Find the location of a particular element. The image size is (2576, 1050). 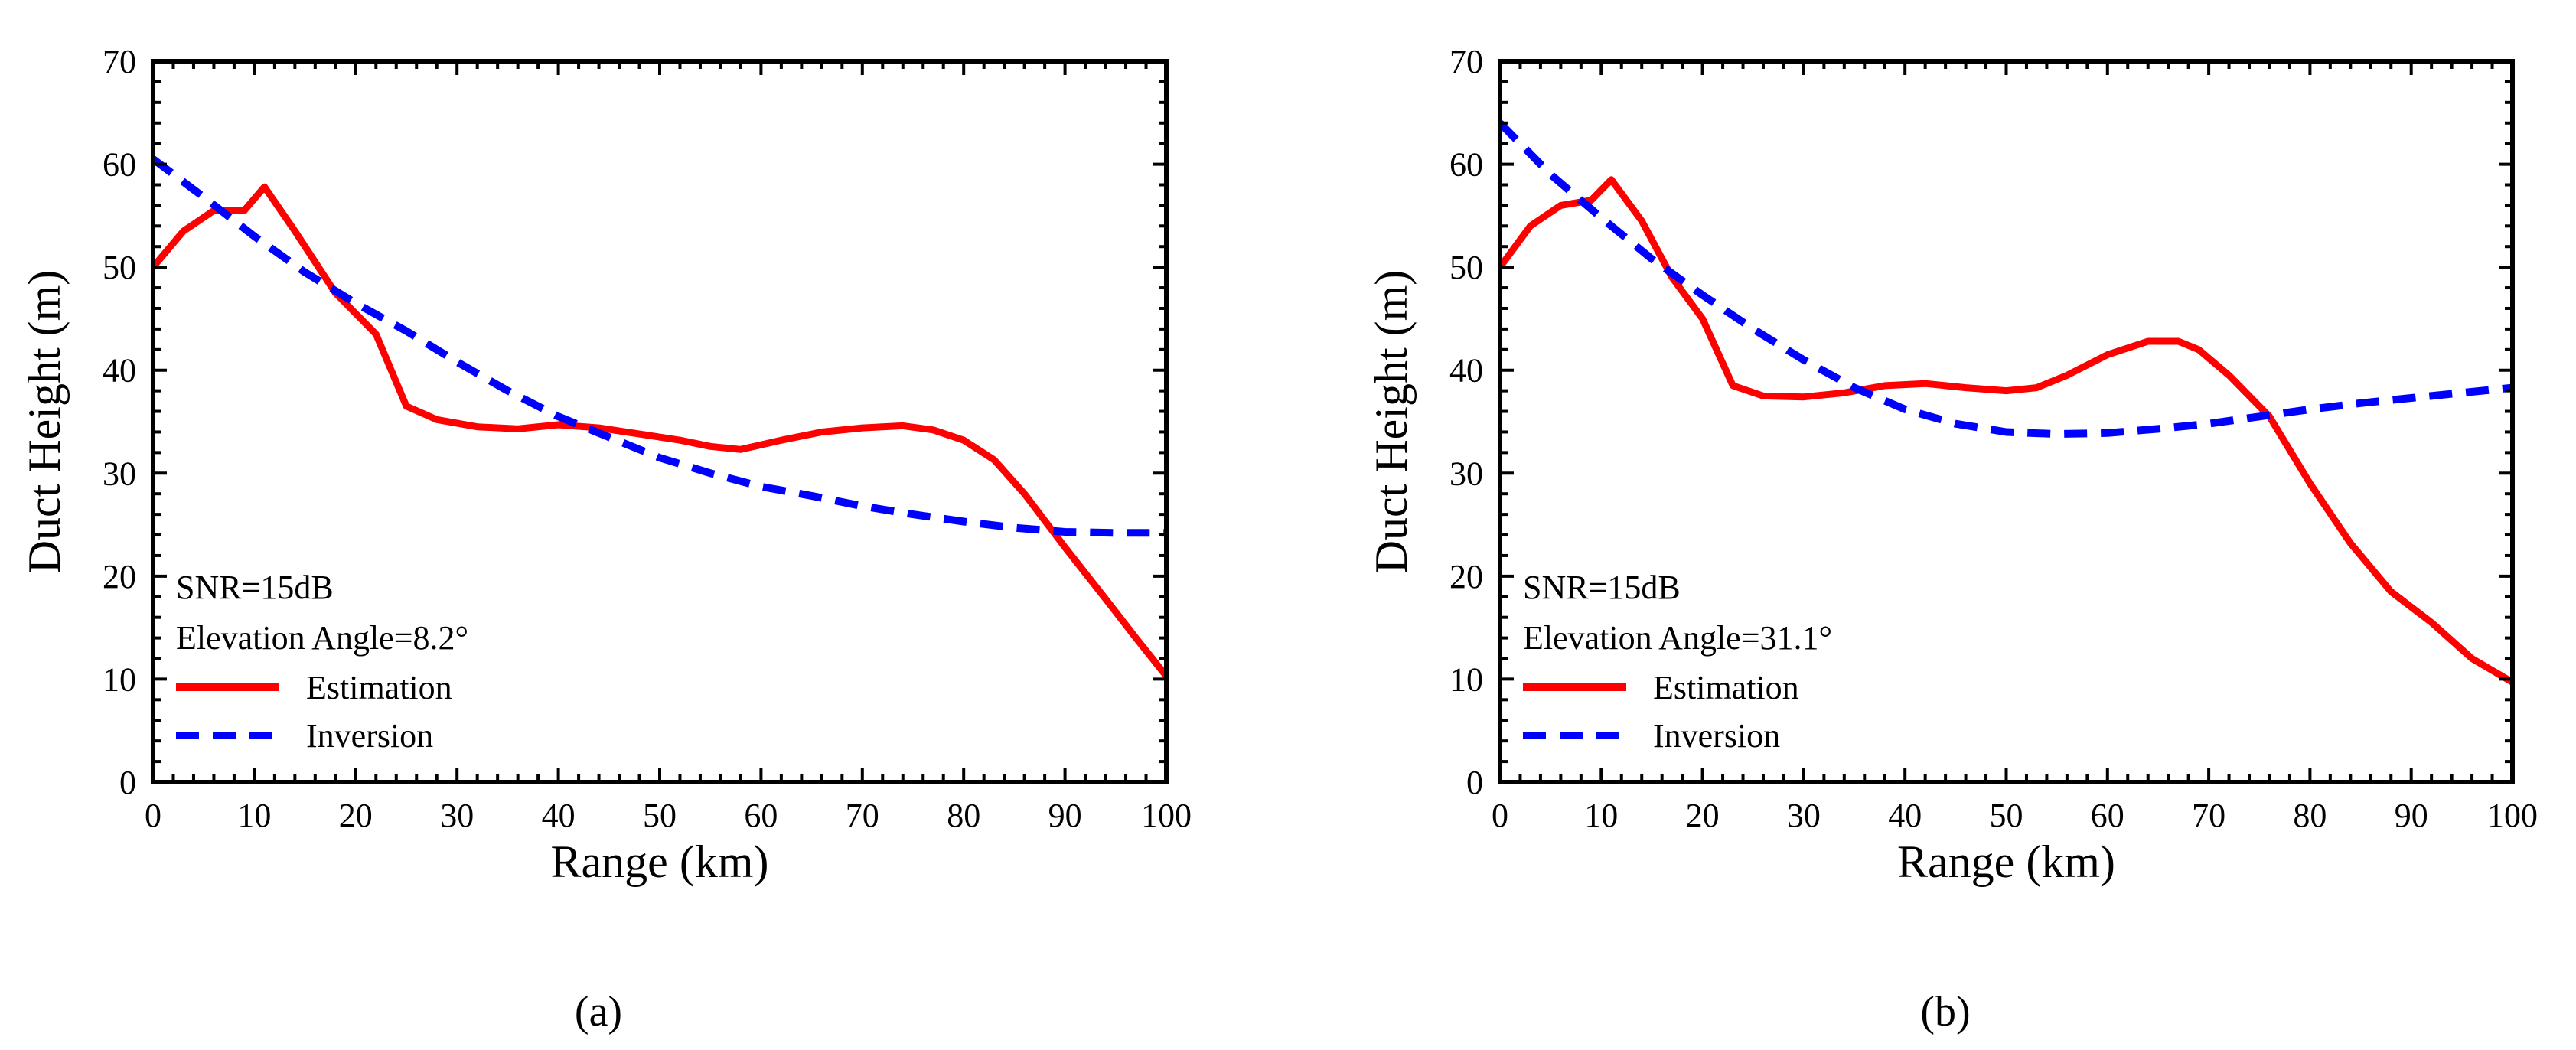

annotation-text: Elevation Angle=8.2° is located at coordinates (322, 638).